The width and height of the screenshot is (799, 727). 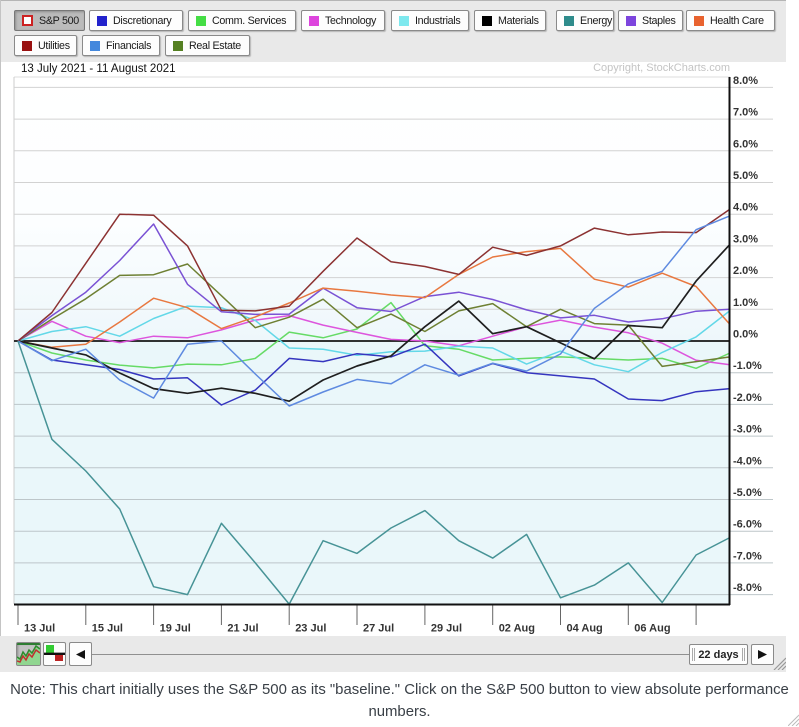 I want to click on svg-text: 8.0%, so click(x=745, y=81).